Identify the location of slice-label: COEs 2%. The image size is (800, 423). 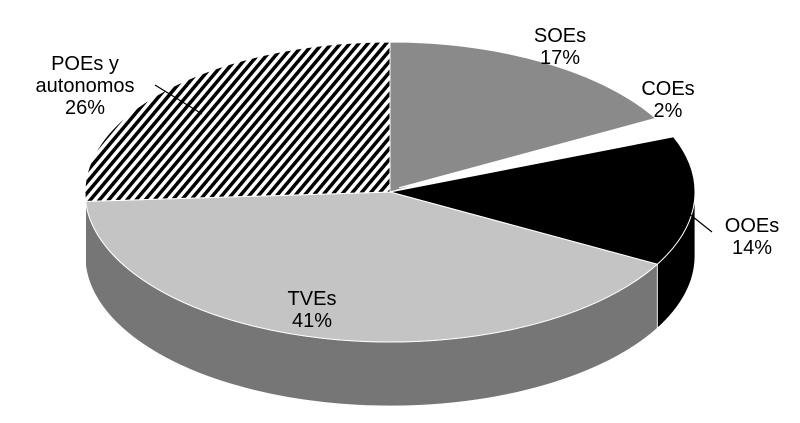
(667, 100).